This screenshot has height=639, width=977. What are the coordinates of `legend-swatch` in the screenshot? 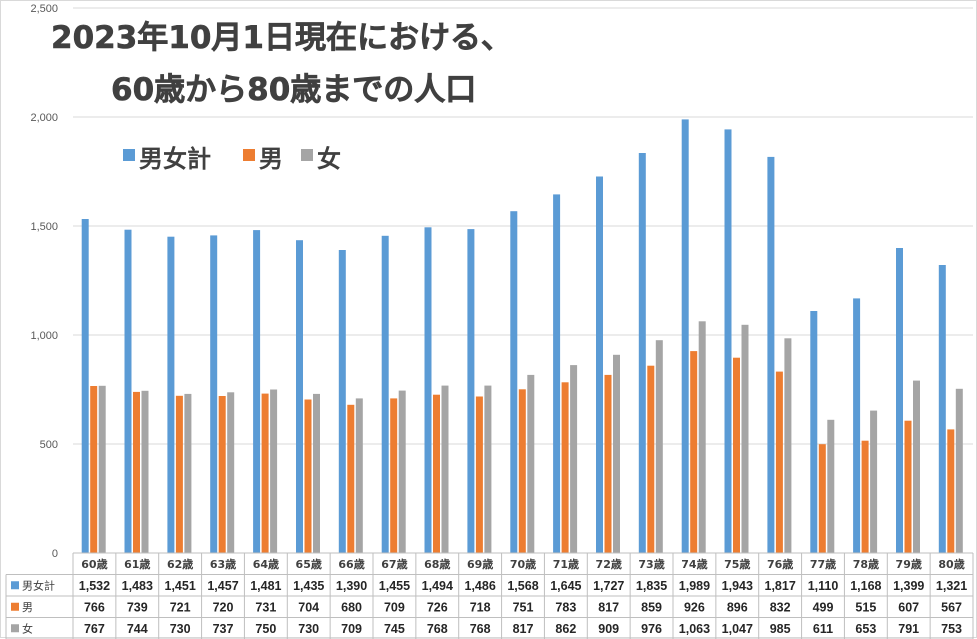 It's located at (307, 155).